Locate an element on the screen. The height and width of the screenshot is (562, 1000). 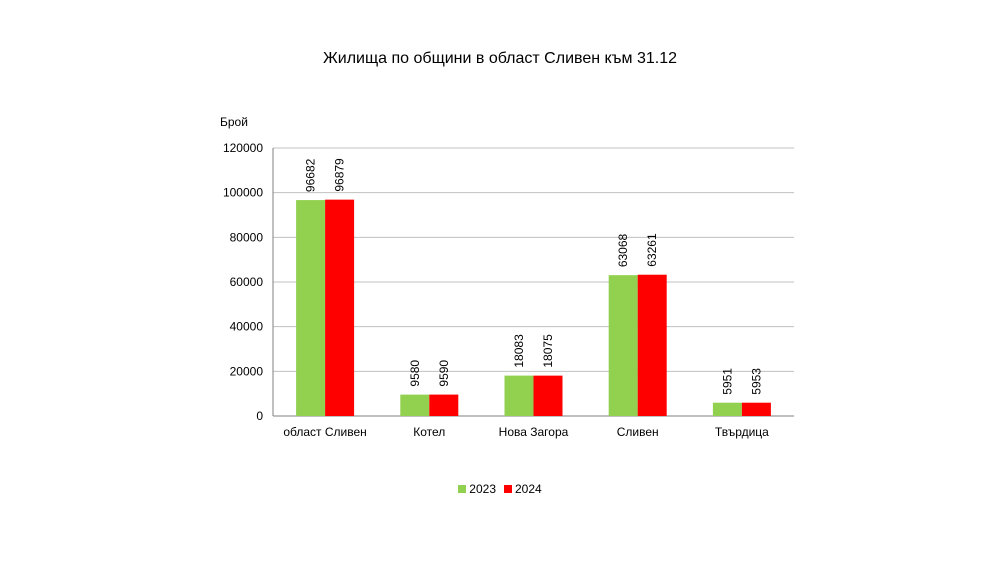
y-tick-label: 120000 is located at coordinates (243, 148).